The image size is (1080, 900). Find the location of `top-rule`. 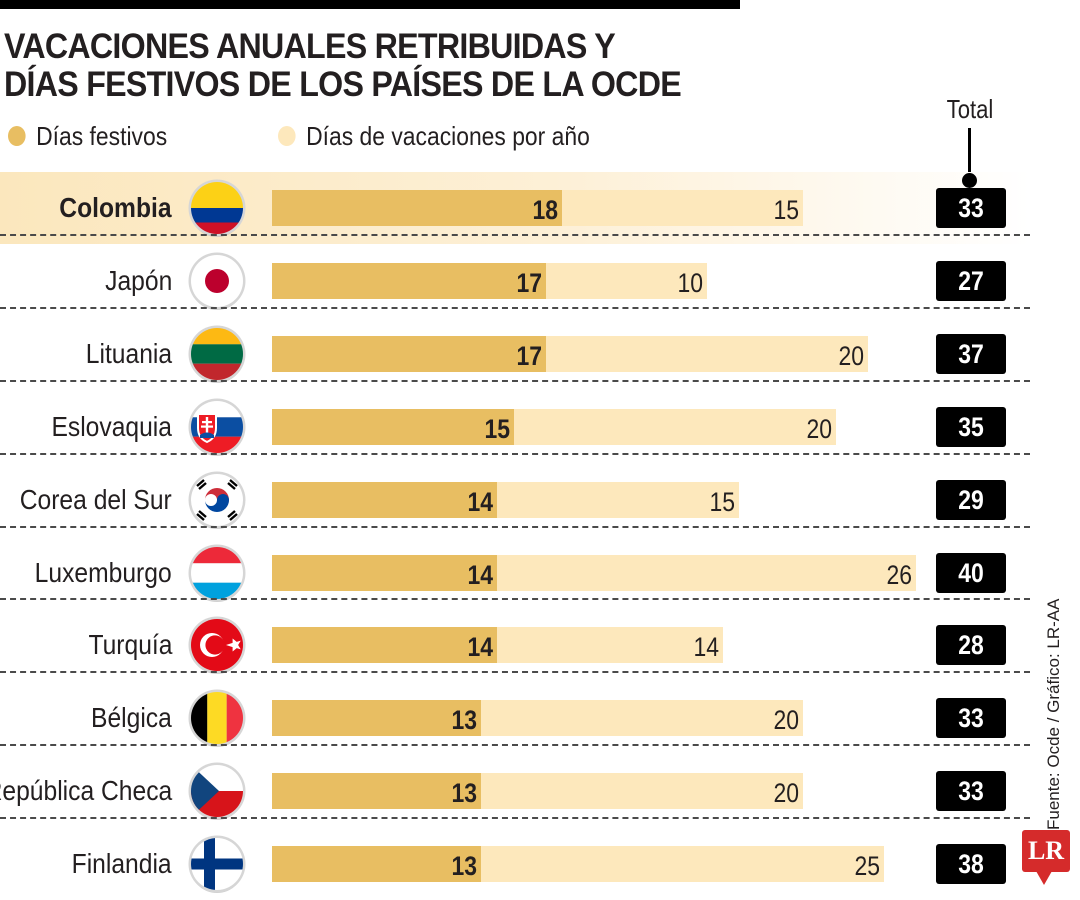

top-rule is located at coordinates (370, 4).